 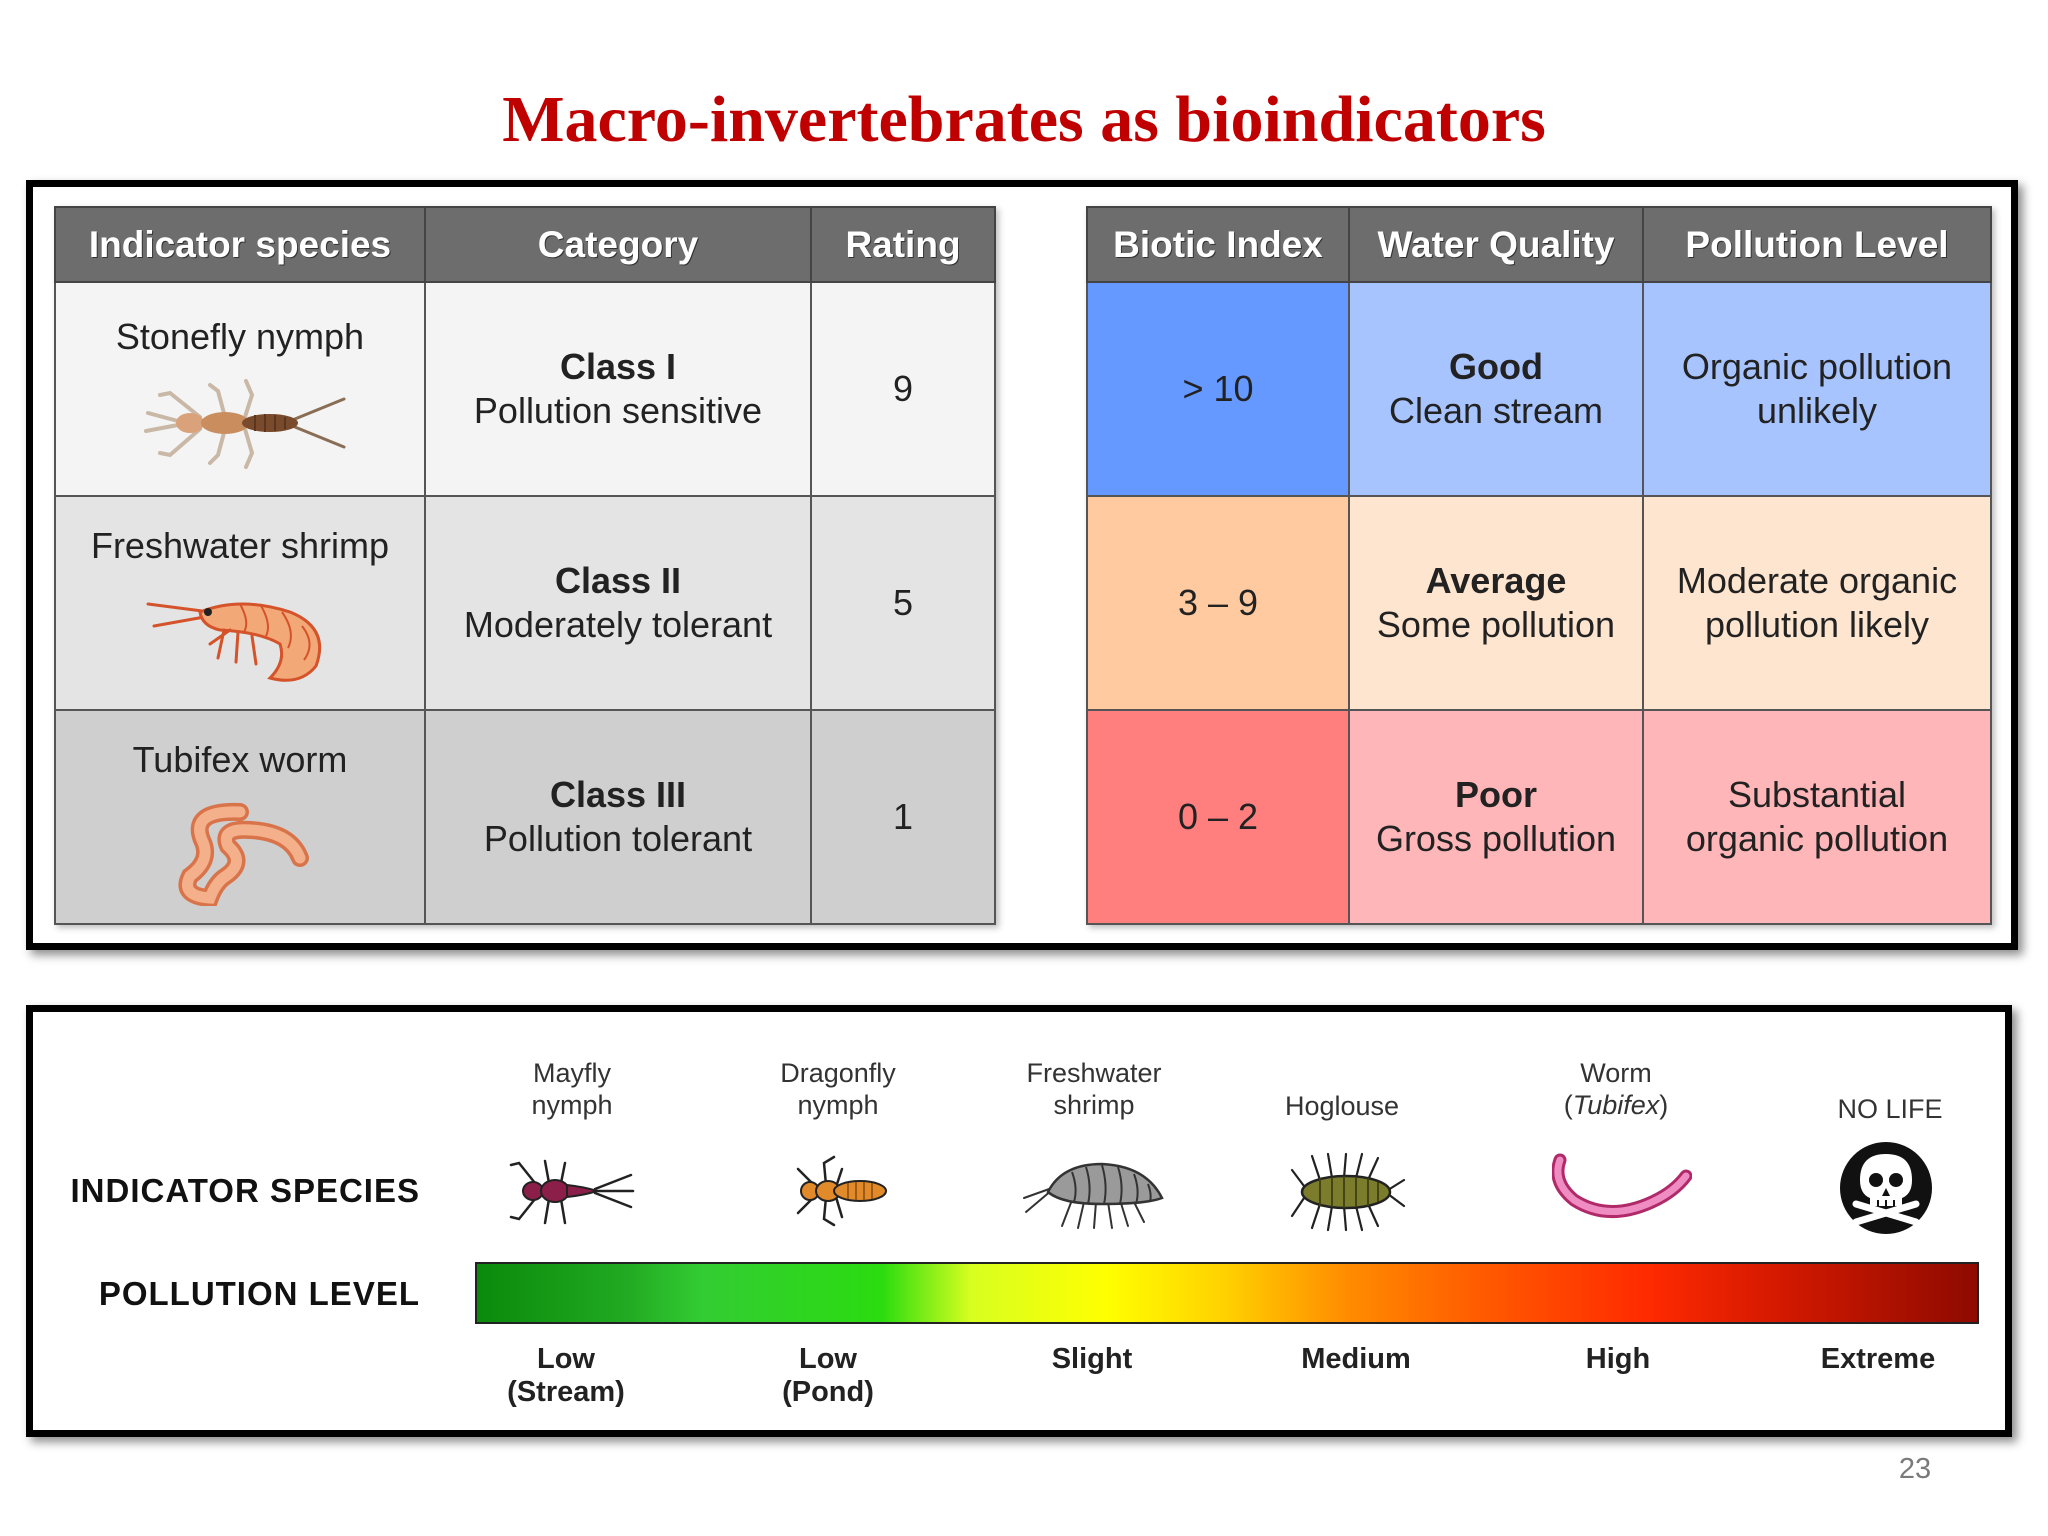 What do you see at coordinates (1817, 624) in the screenshot?
I see `level-line: pollution likely` at bounding box center [1817, 624].